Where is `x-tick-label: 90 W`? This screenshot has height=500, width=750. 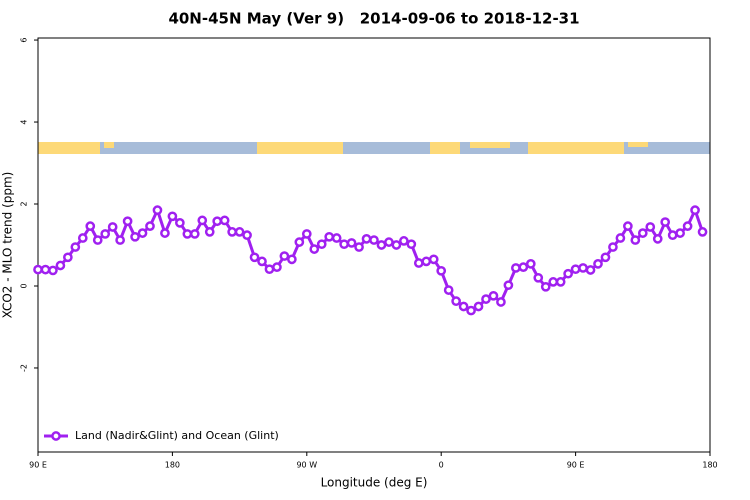 x-tick-label: 90 W is located at coordinates (306, 465).